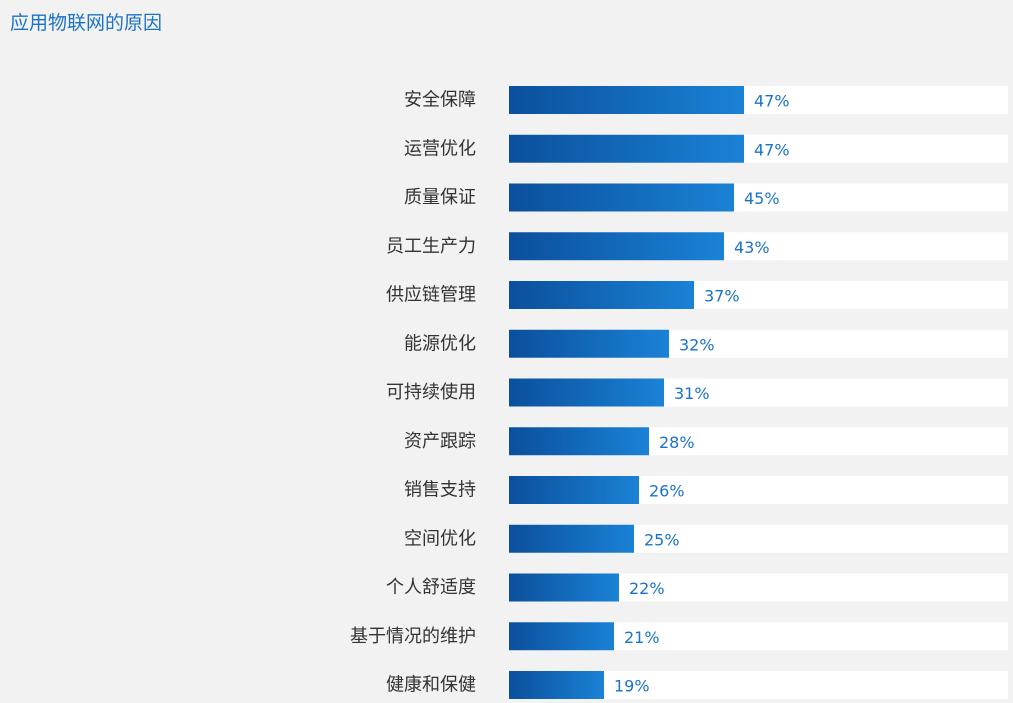 This screenshot has width=1013, height=703. Describe the element at coordinates (440, 343) in the screenshot. I see `category-label: 能源优化` at that location.